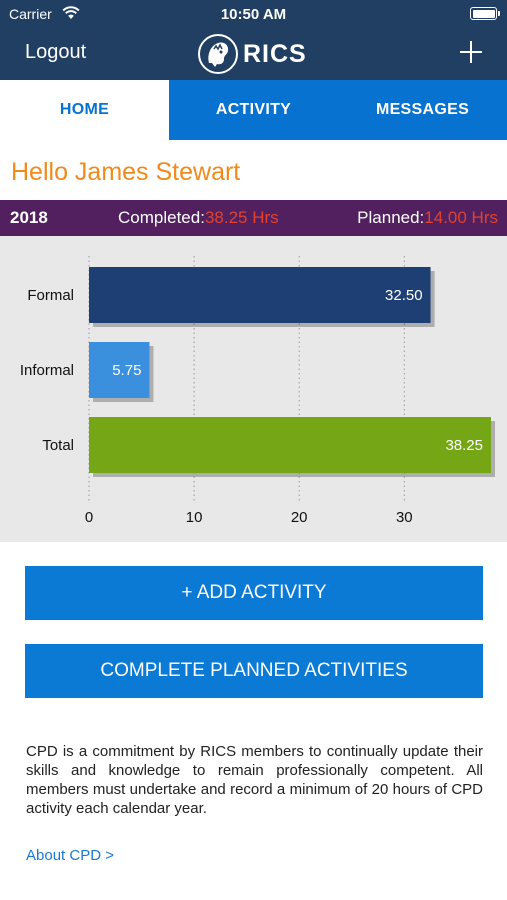  Describe the element at coordinates (218, 54) in the screenshot. I see `lion-emblem-icon` at that location.